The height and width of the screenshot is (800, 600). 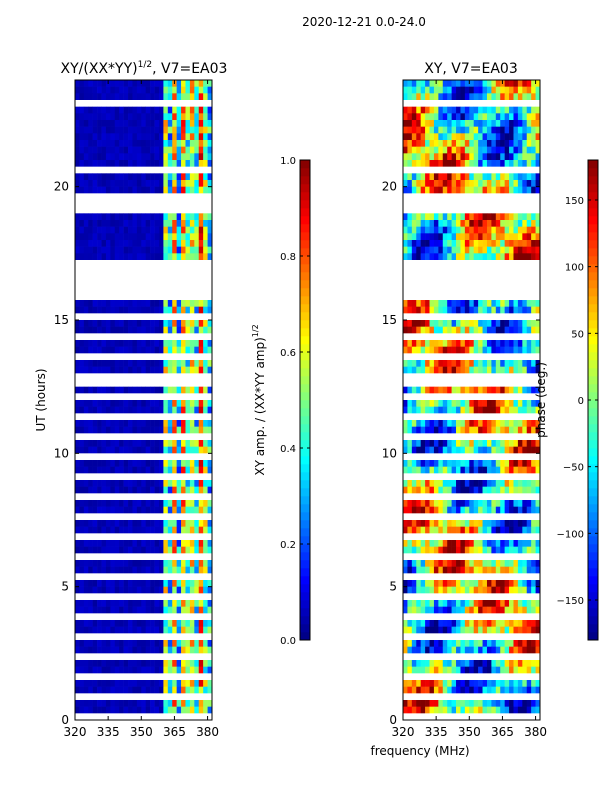 I want to click on colorbar-tick-label: 150, so click(x=574, y=201).